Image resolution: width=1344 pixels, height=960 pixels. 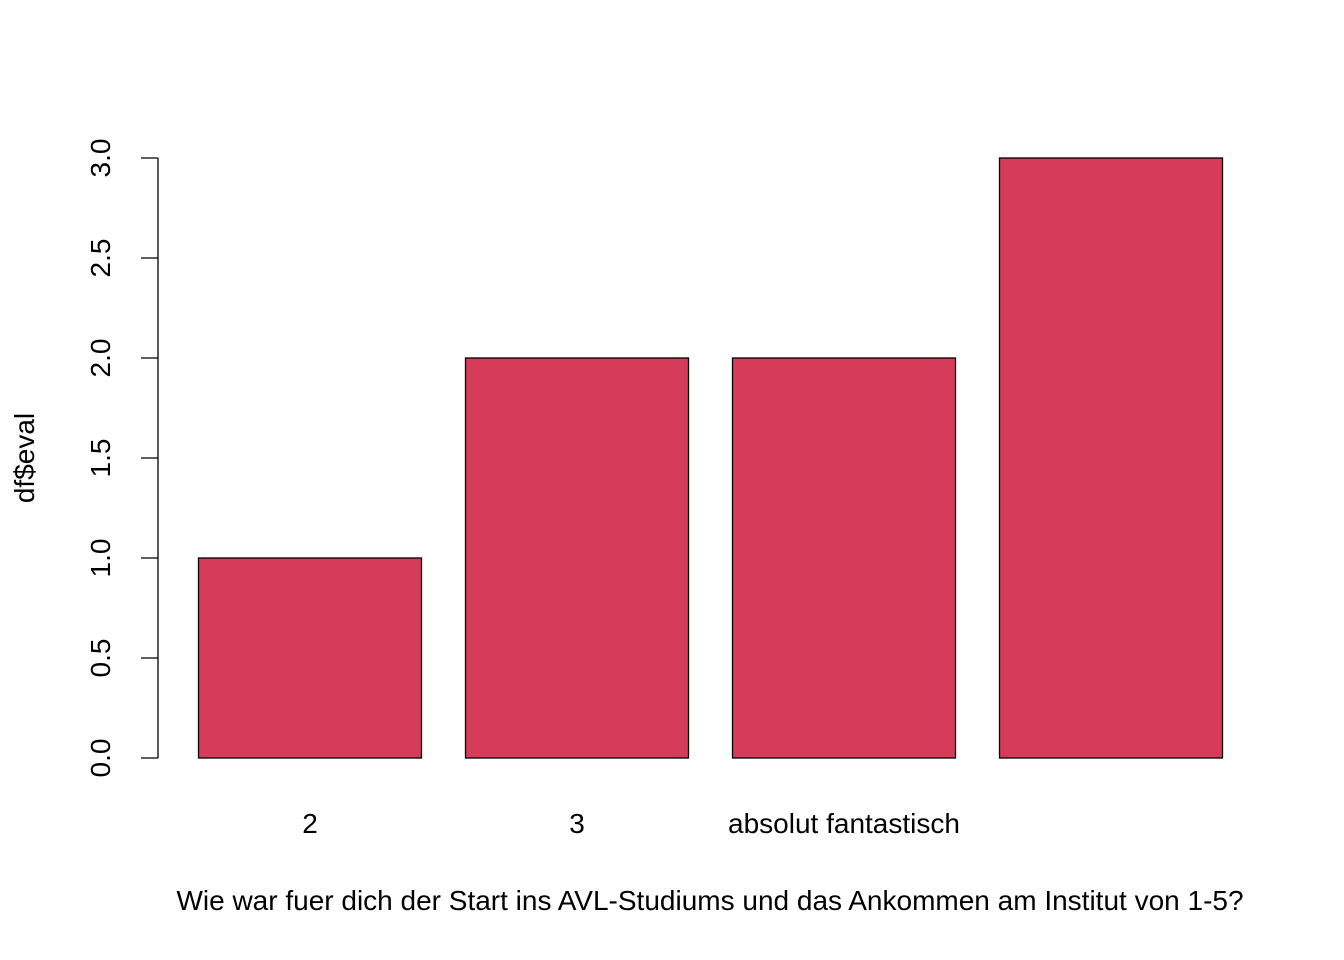 I want to click on y-axis-title: df$eval, so click(x=24, y=458).